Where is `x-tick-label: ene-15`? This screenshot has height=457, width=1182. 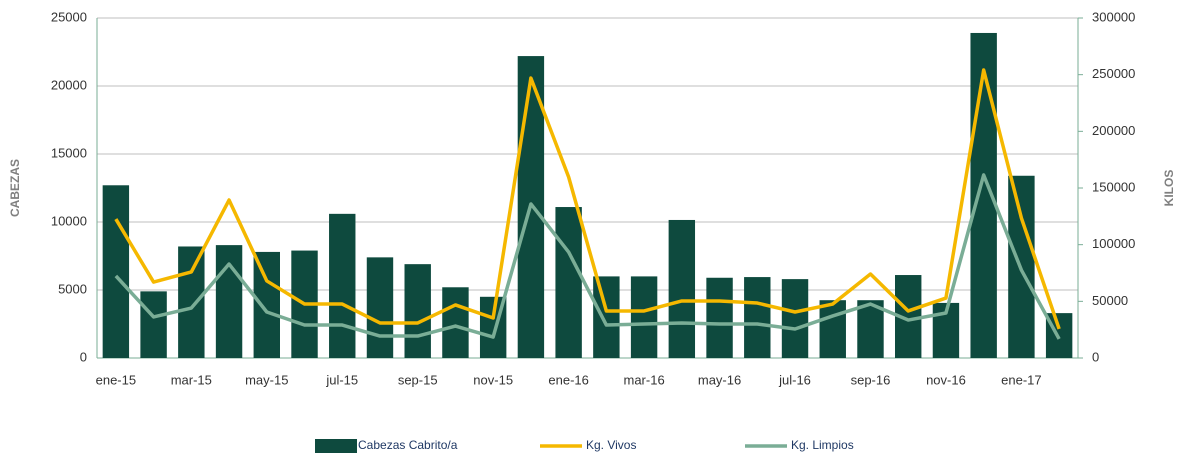
x-tick-label: ene-15 is located at coordinates (116, 379).